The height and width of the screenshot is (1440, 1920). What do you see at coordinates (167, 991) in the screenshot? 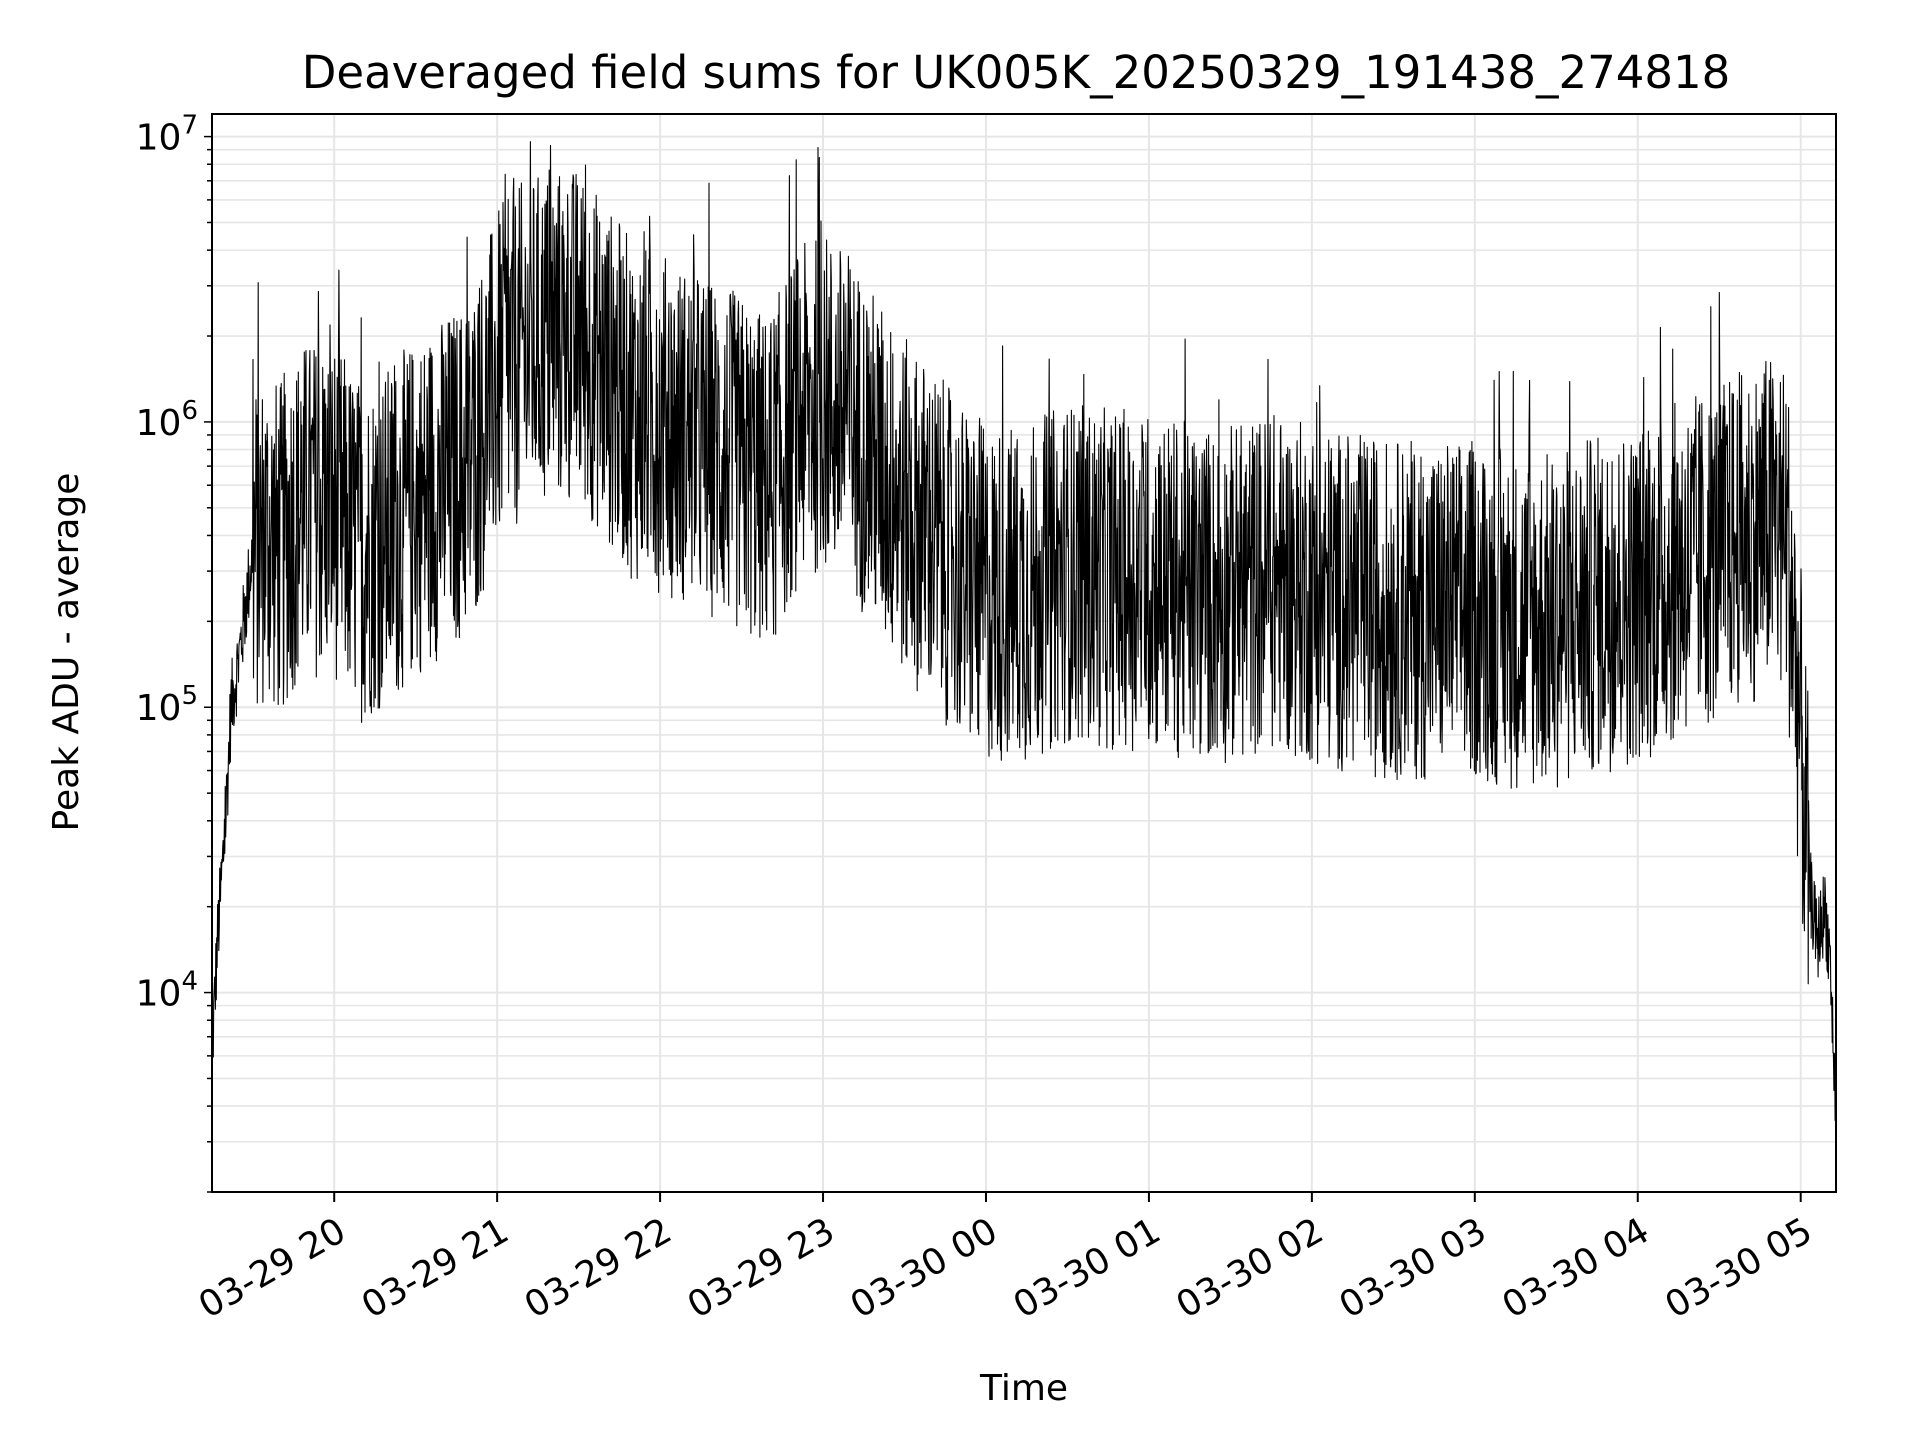
I see `y-tick-label: 10⁴` at bounding box center [167, 991].